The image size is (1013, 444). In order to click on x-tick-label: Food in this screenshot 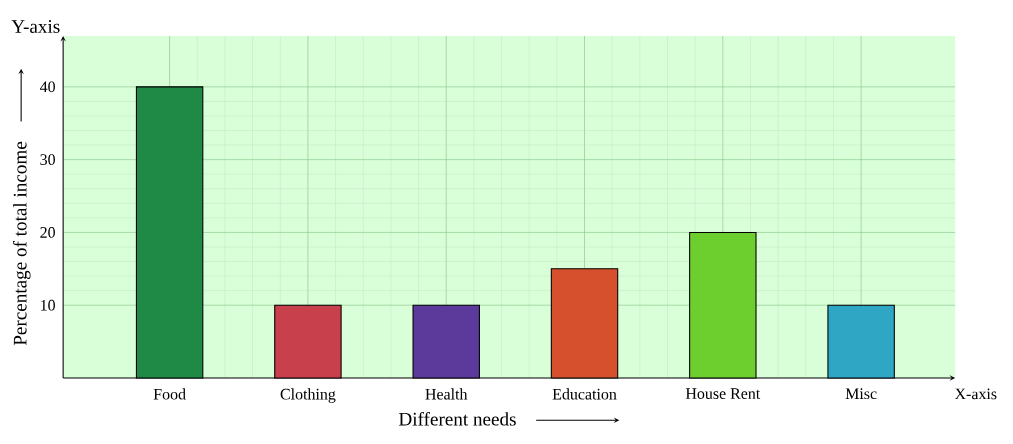, I will do `click(169, 394)`.